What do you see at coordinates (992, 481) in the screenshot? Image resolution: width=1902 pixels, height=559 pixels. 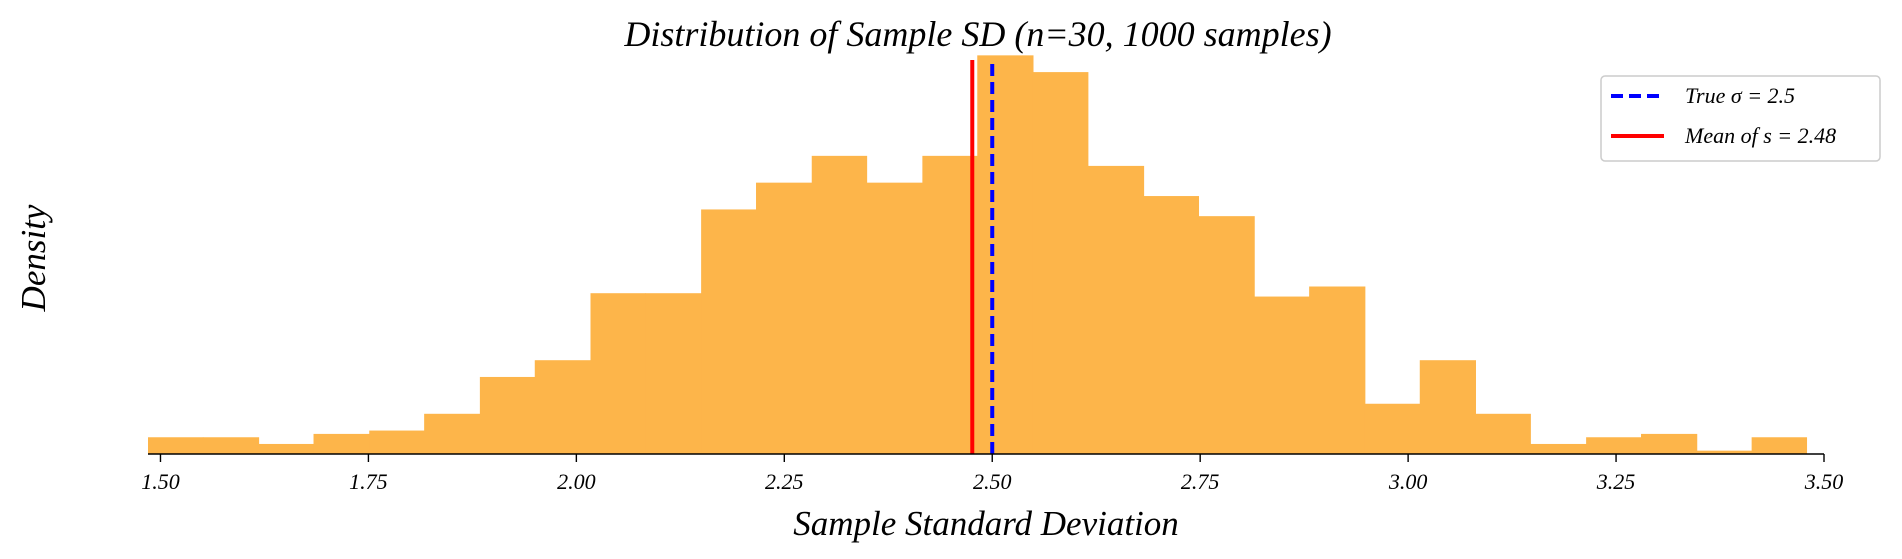 I see `x-tick-label: 2.50` at bounding box center [992, 481].